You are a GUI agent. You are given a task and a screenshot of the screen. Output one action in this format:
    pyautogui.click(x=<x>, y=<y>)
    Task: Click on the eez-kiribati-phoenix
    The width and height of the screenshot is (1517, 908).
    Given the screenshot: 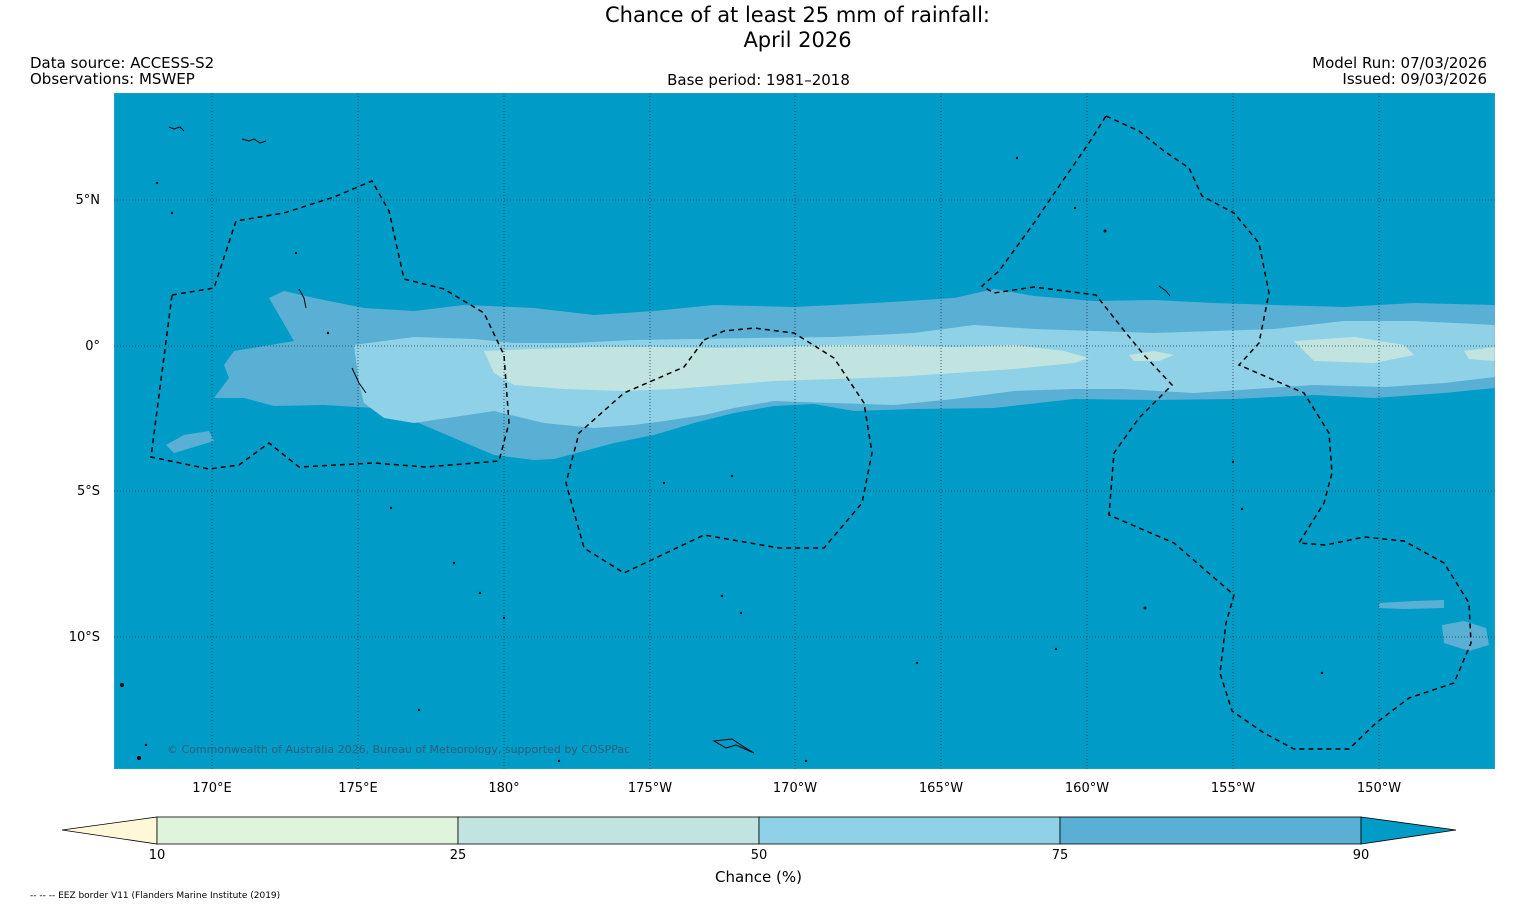 What is the action you would take?
    pyautogui.click(x=719, y=450)
    